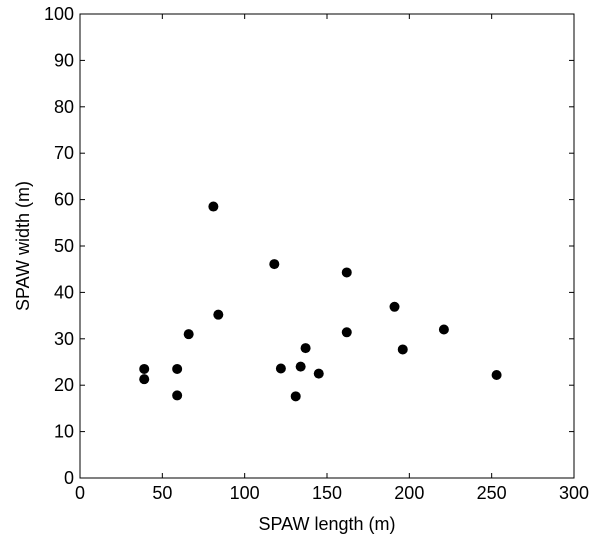 This screenshot has width=603, height=537. What do you see at coordinates (64, 107) in the screenshot?
I see `y-tick-label: 80` at bounding box center [64, 107].